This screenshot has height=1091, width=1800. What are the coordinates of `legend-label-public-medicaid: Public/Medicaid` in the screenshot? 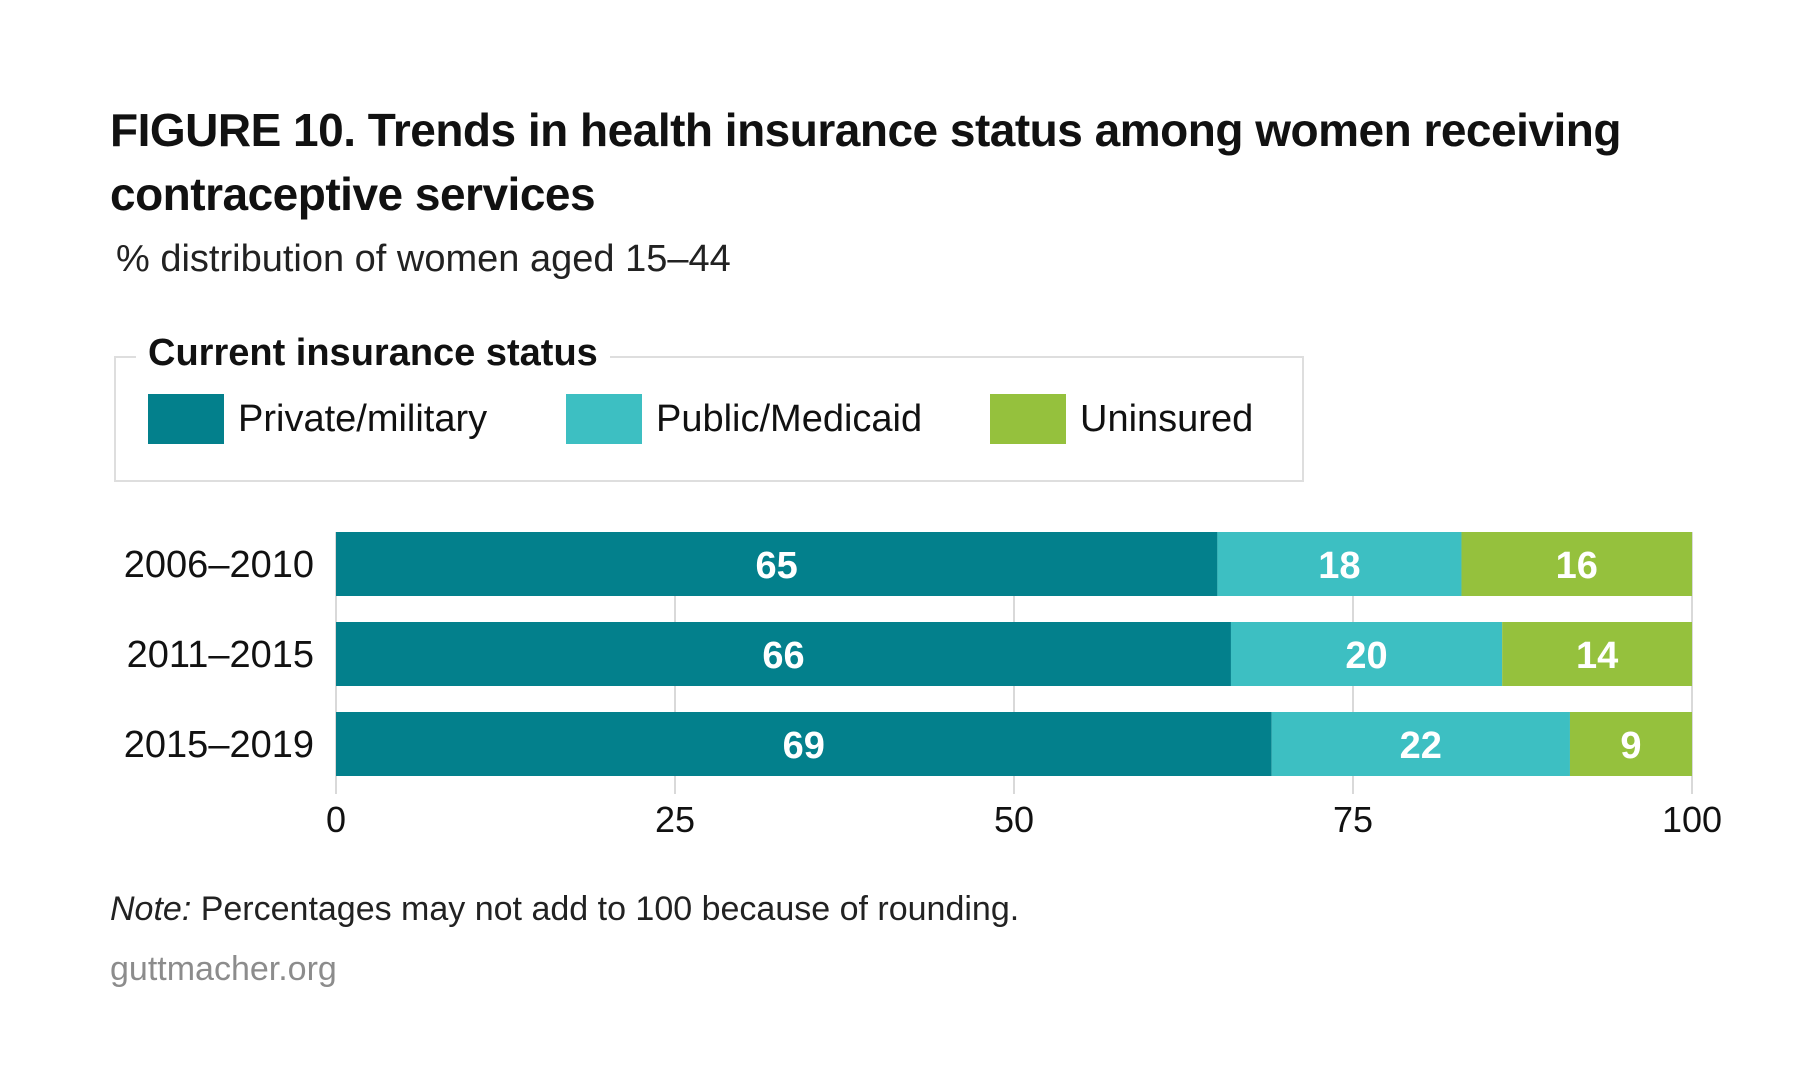 It's located at (789, 418).